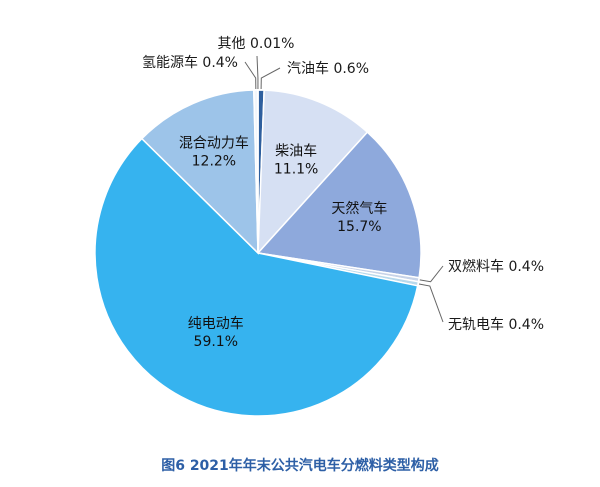  I want to click on slice-label-name-6: 混合动力车, so click(214, 142).